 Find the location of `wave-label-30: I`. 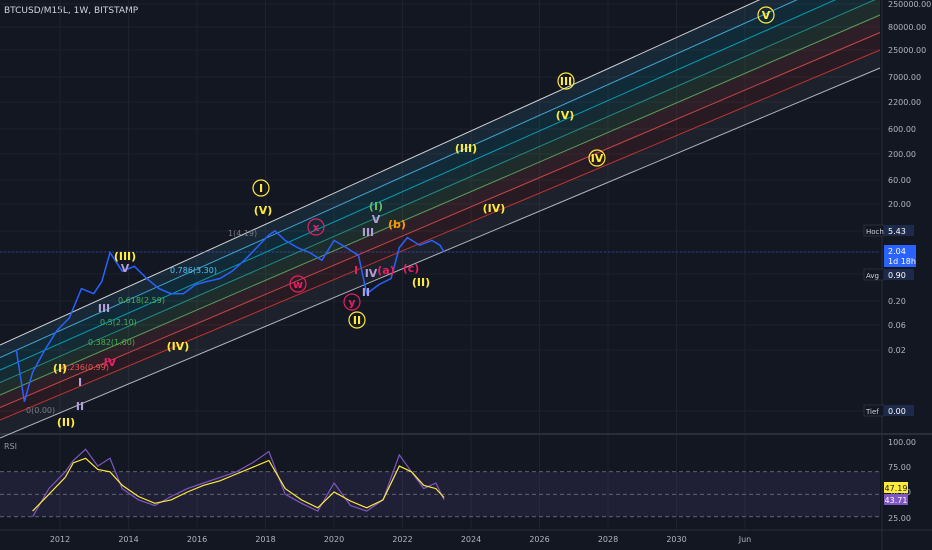

wave-label-30: I is located at coordinates (356, 270).